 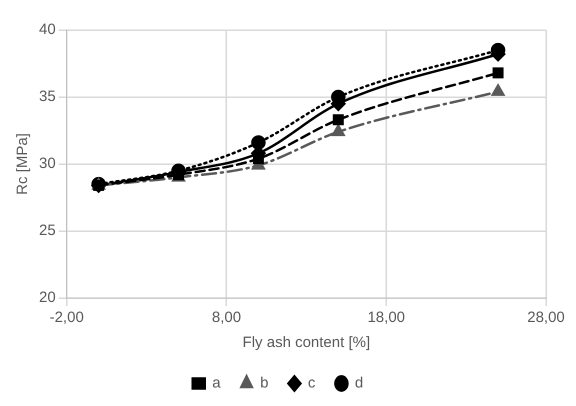 What do you see at coordinates (227, 317) in the screenshot?
I see `x-tick-label: 8,00` at bounding box center [227, 317].